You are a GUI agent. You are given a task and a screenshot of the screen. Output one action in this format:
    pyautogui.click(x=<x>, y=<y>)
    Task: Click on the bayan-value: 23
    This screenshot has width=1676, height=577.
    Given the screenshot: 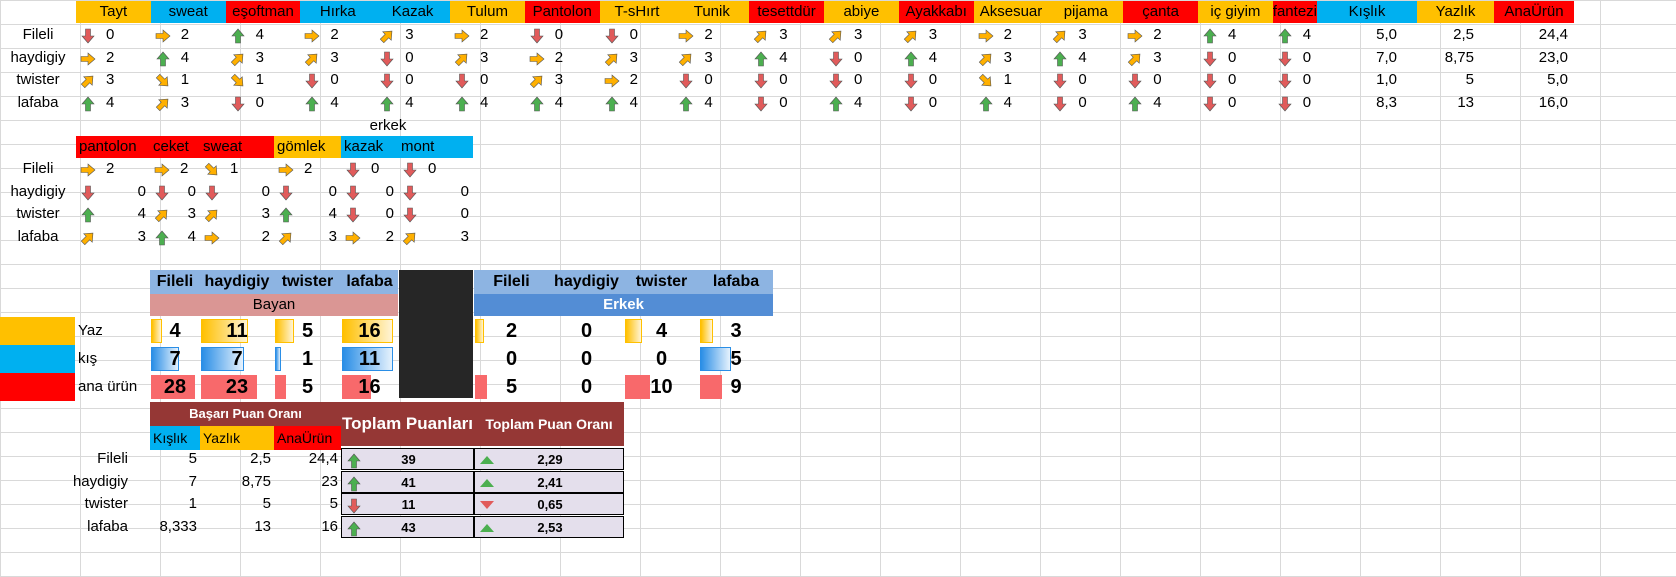 What is the action you would take?
    pyautogui.click(x=237, y=387)
    